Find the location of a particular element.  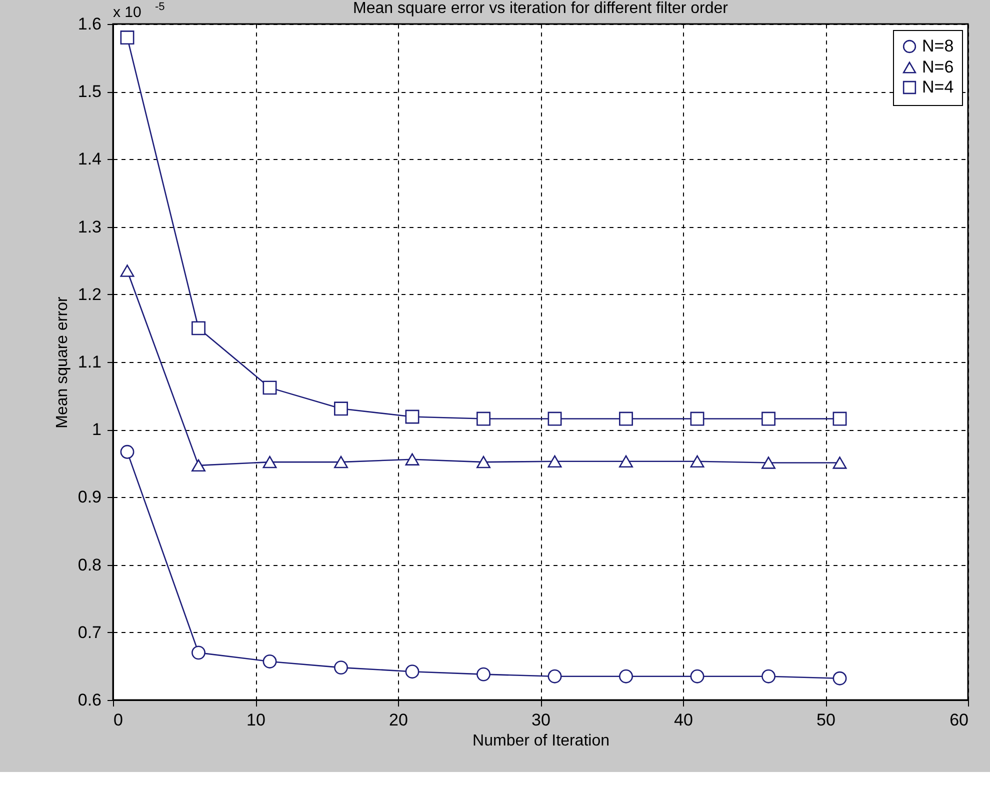

y-tick-label: 1 is located at coordinates (97, 430).